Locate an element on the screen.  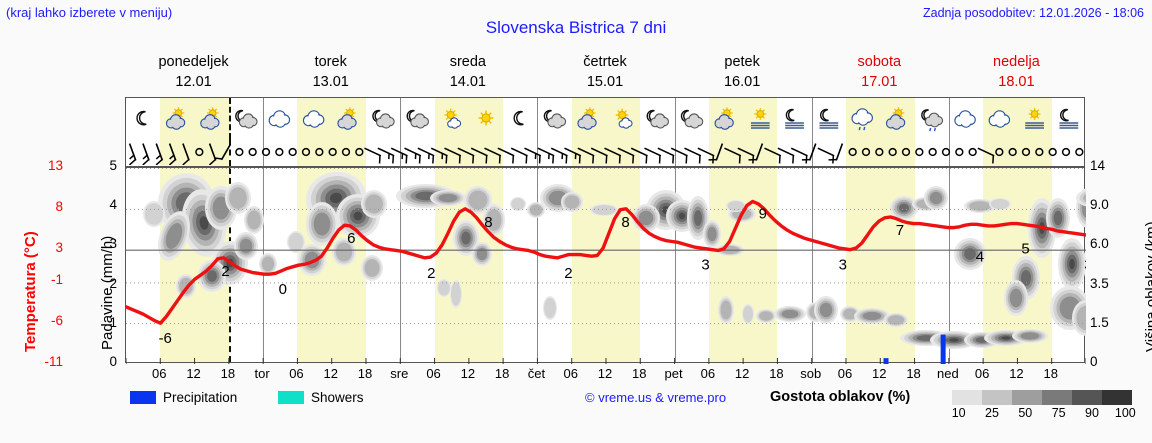
wind-barbs-svg is located at coordinates (606, 154).